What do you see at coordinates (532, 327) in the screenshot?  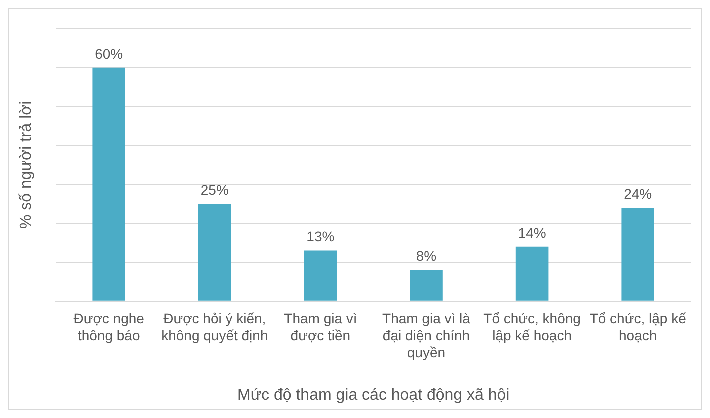 I see `x-tick-label: Tổ chức, không lập kế hoạch` at bounding box center [532, 327].